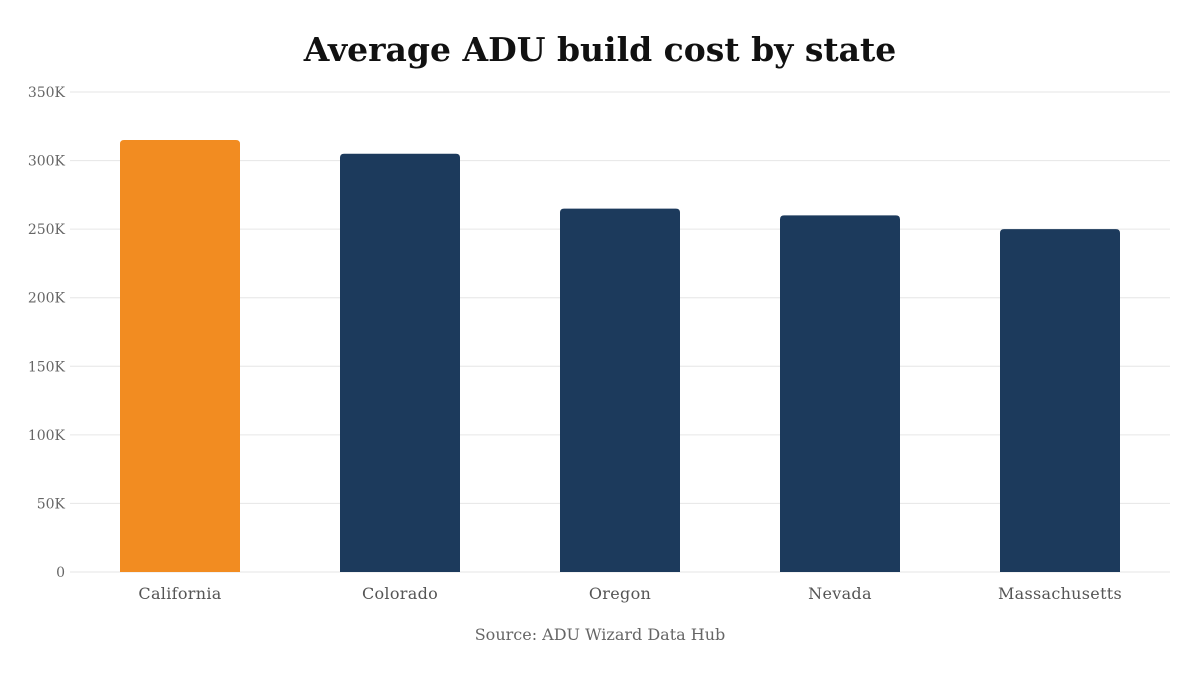 Image resolution: width=1200 pixels, height=675 pixels. I want to click on x-tick-label: California, so click(179, 593).